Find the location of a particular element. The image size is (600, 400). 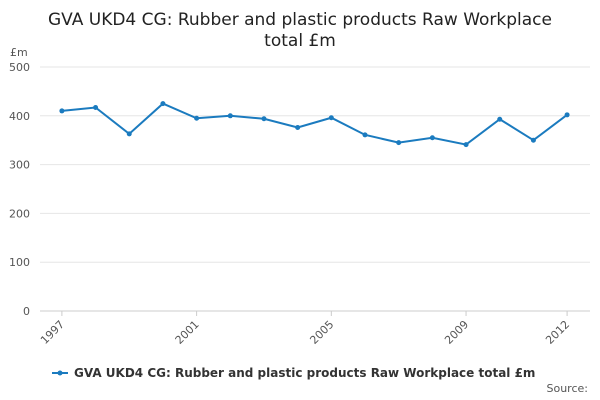

x-tick-label: 2001 is located at coordinates (187, 332).